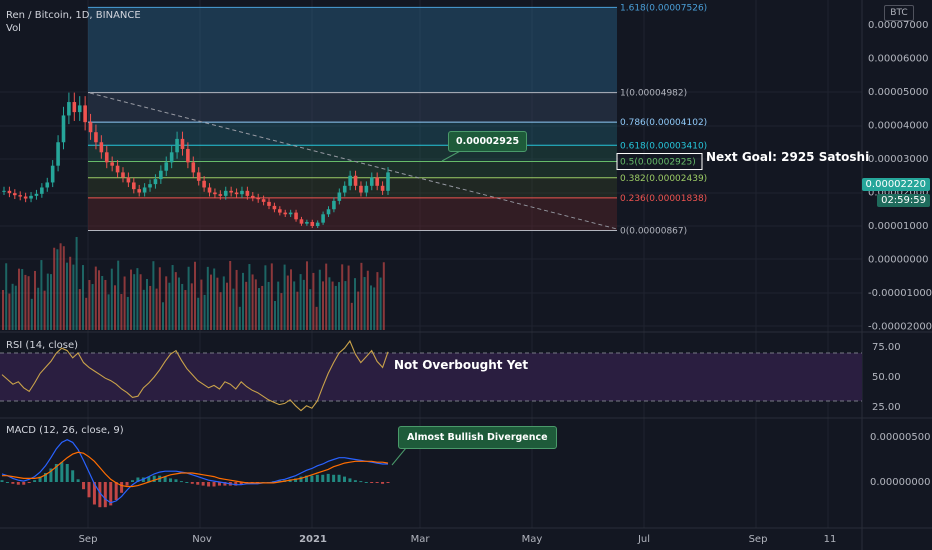 This screenshot has height=550, width=932. I want to click on time-axis-label: Nov, so click(202, 539).